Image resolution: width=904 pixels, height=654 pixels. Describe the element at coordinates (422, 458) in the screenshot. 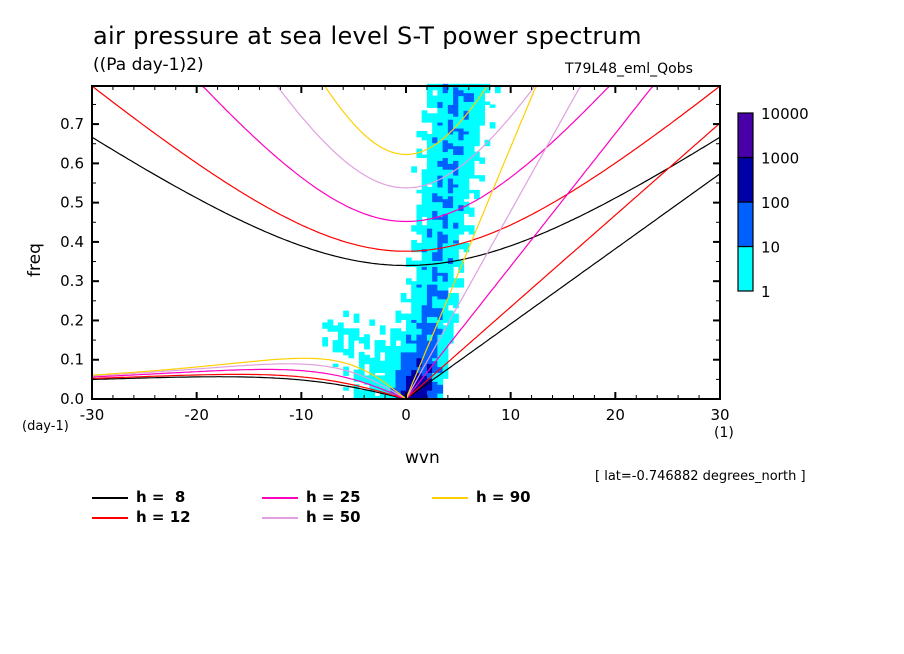

I see `x-axis-label: wvn` at that location.